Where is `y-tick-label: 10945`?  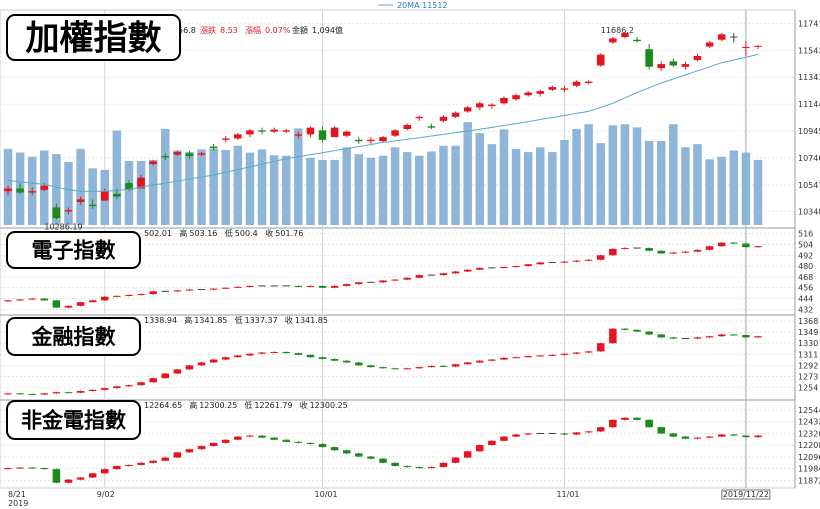
y-tick-label: 10945 is located at coordinates (809, 131).